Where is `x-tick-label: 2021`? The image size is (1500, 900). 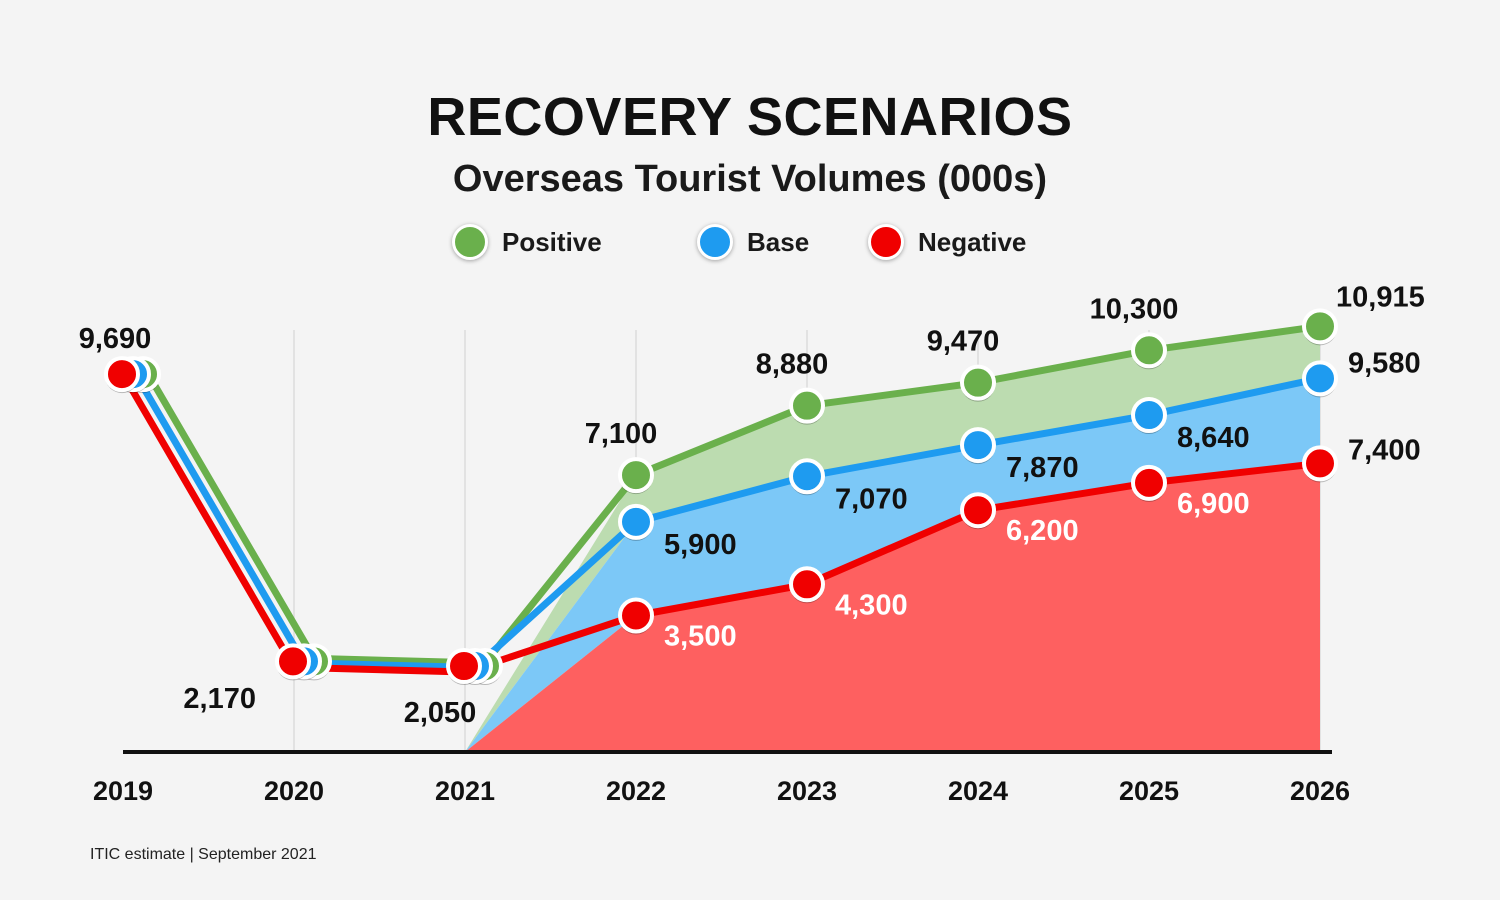 x-tick-label: 2021 is located at coordinates (465, 791).